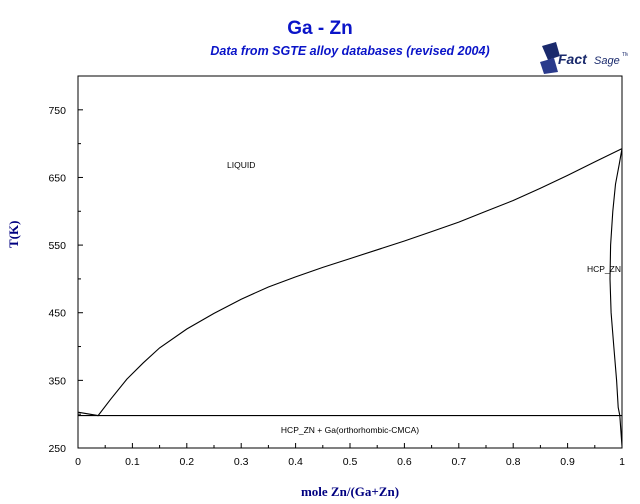 The image size is (640, 504). Describe the element at coordinates (57, 449) in the screenshot. I see `y-tick-label: 250` at that location.